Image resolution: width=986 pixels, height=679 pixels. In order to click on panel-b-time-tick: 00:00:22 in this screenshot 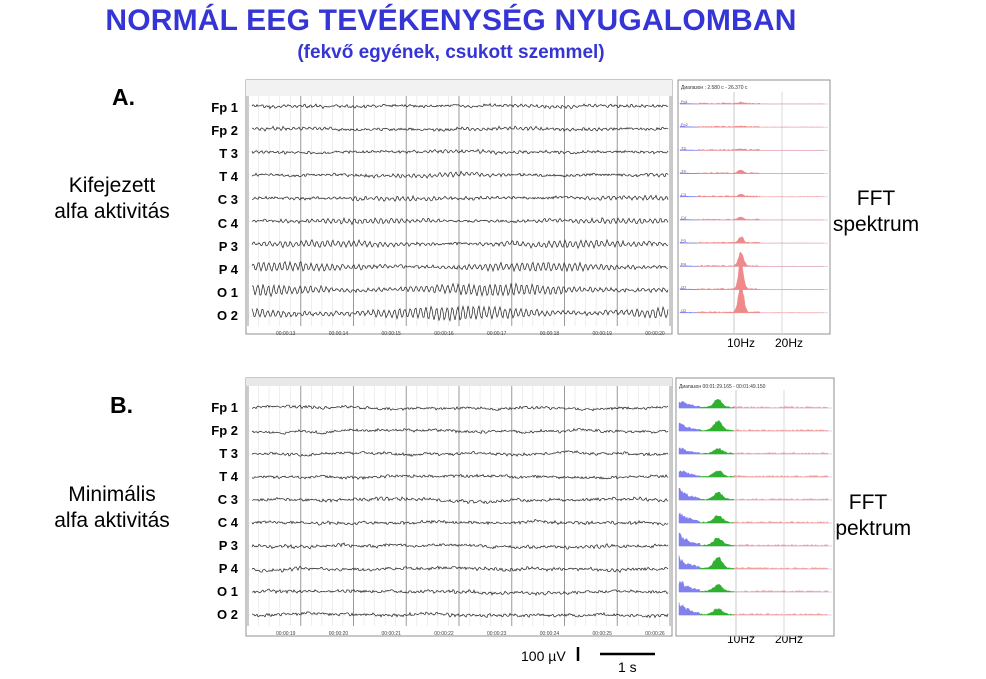, I will do `click(444, 634)`.